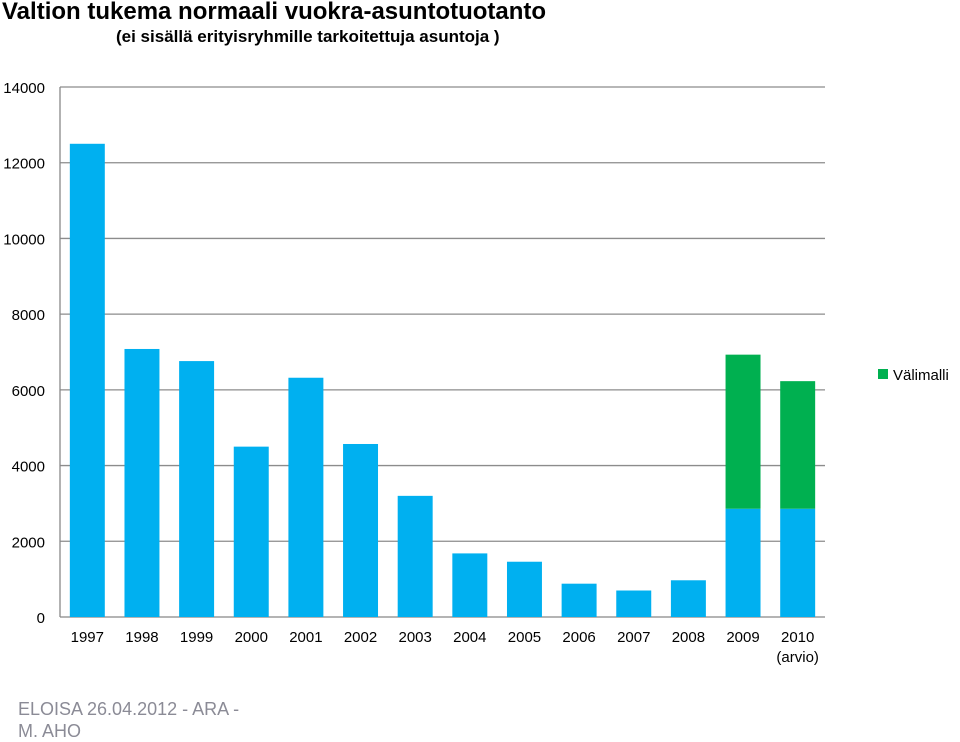  I want to click on legend-label: Välimalli, so click(921, 375).